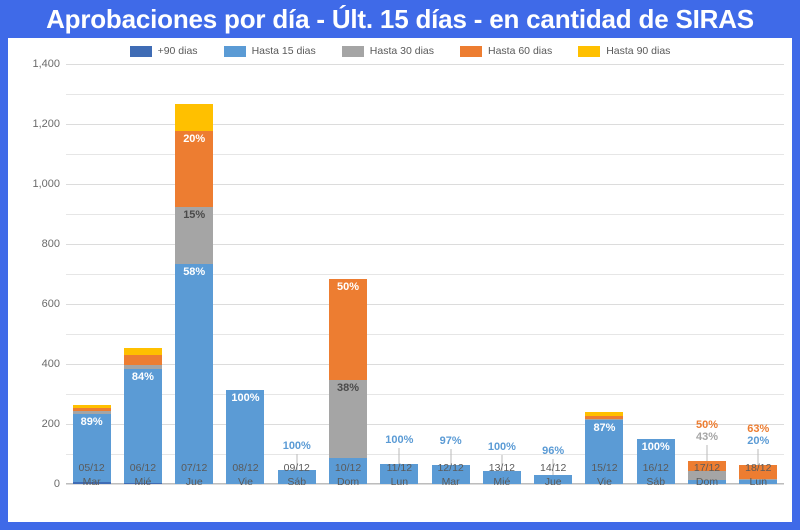  What do you see at coordinates (758, 468) in the screenshot?
I see `x-tick-date: 18/12` at bounding box center [758, 468].